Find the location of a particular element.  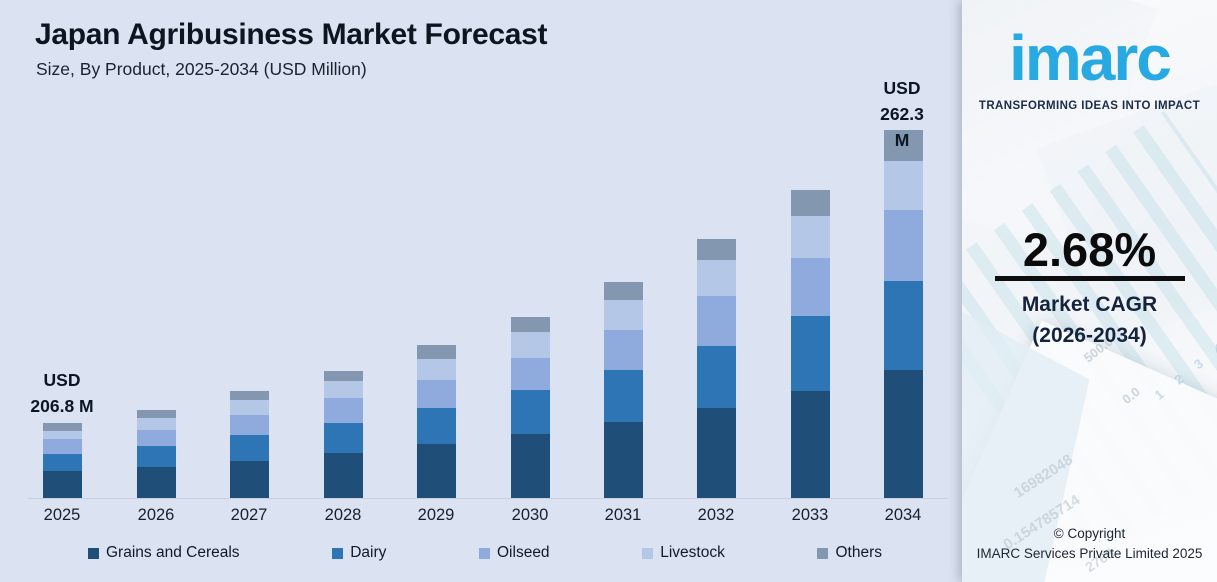

bar-segment-2031-oilseed is located at coordinates (623, 350).